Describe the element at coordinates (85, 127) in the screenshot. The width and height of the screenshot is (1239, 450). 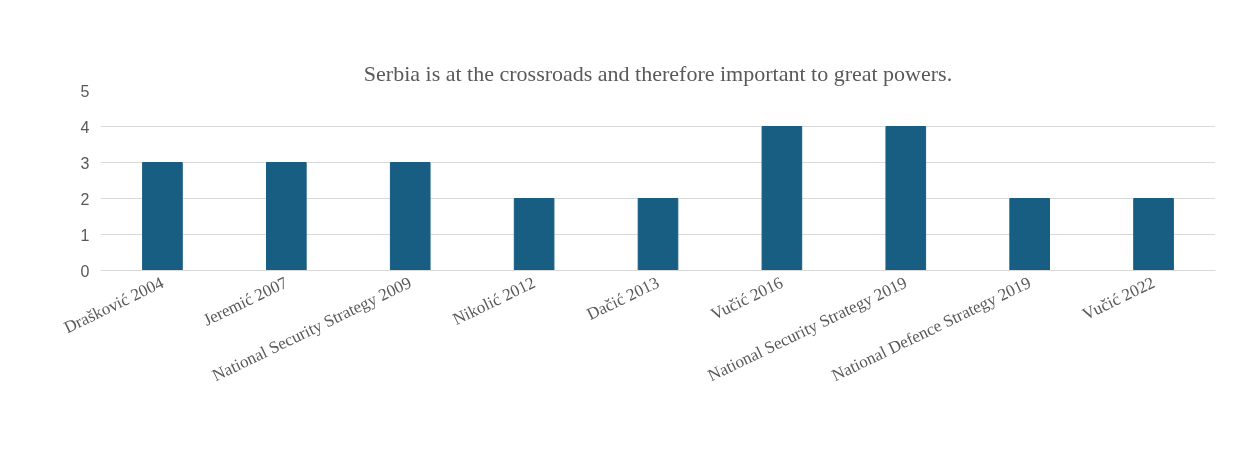
I see `y-tick-label: 4` at that location.